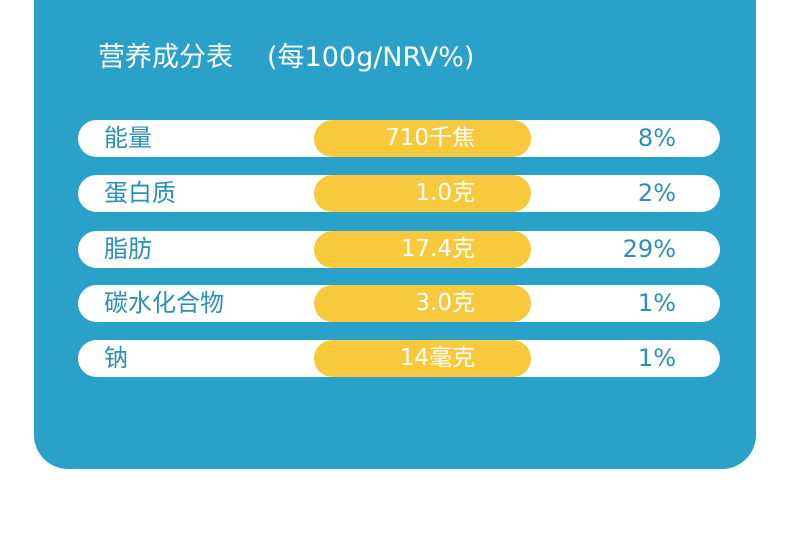 Image resolution: width=790 pixels, height=558 pixels. I want to click on nutrition-row-sodium: 钠 14毫克 1%, so click(399, 358).